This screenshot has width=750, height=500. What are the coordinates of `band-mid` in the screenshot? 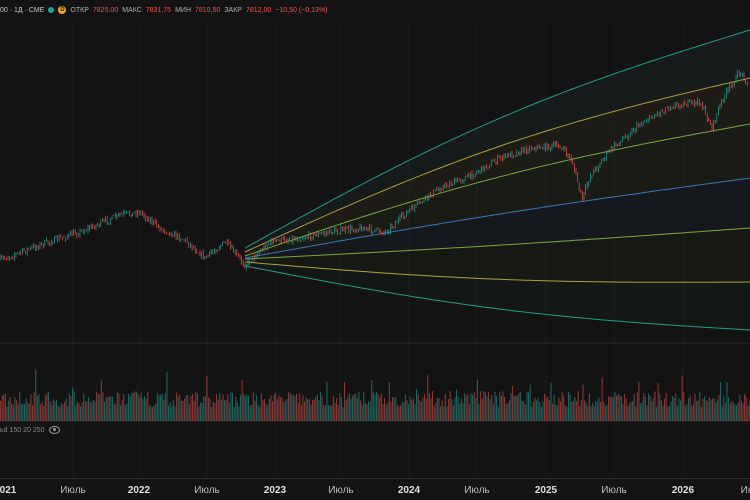 It's located at (497, 218).